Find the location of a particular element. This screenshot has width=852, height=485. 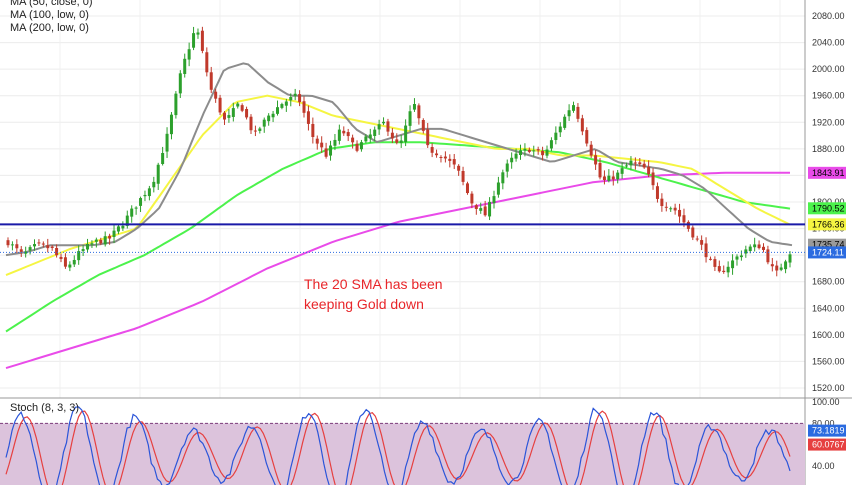

price-tag-label: 1843.91 is located at coordinates (828, 173).